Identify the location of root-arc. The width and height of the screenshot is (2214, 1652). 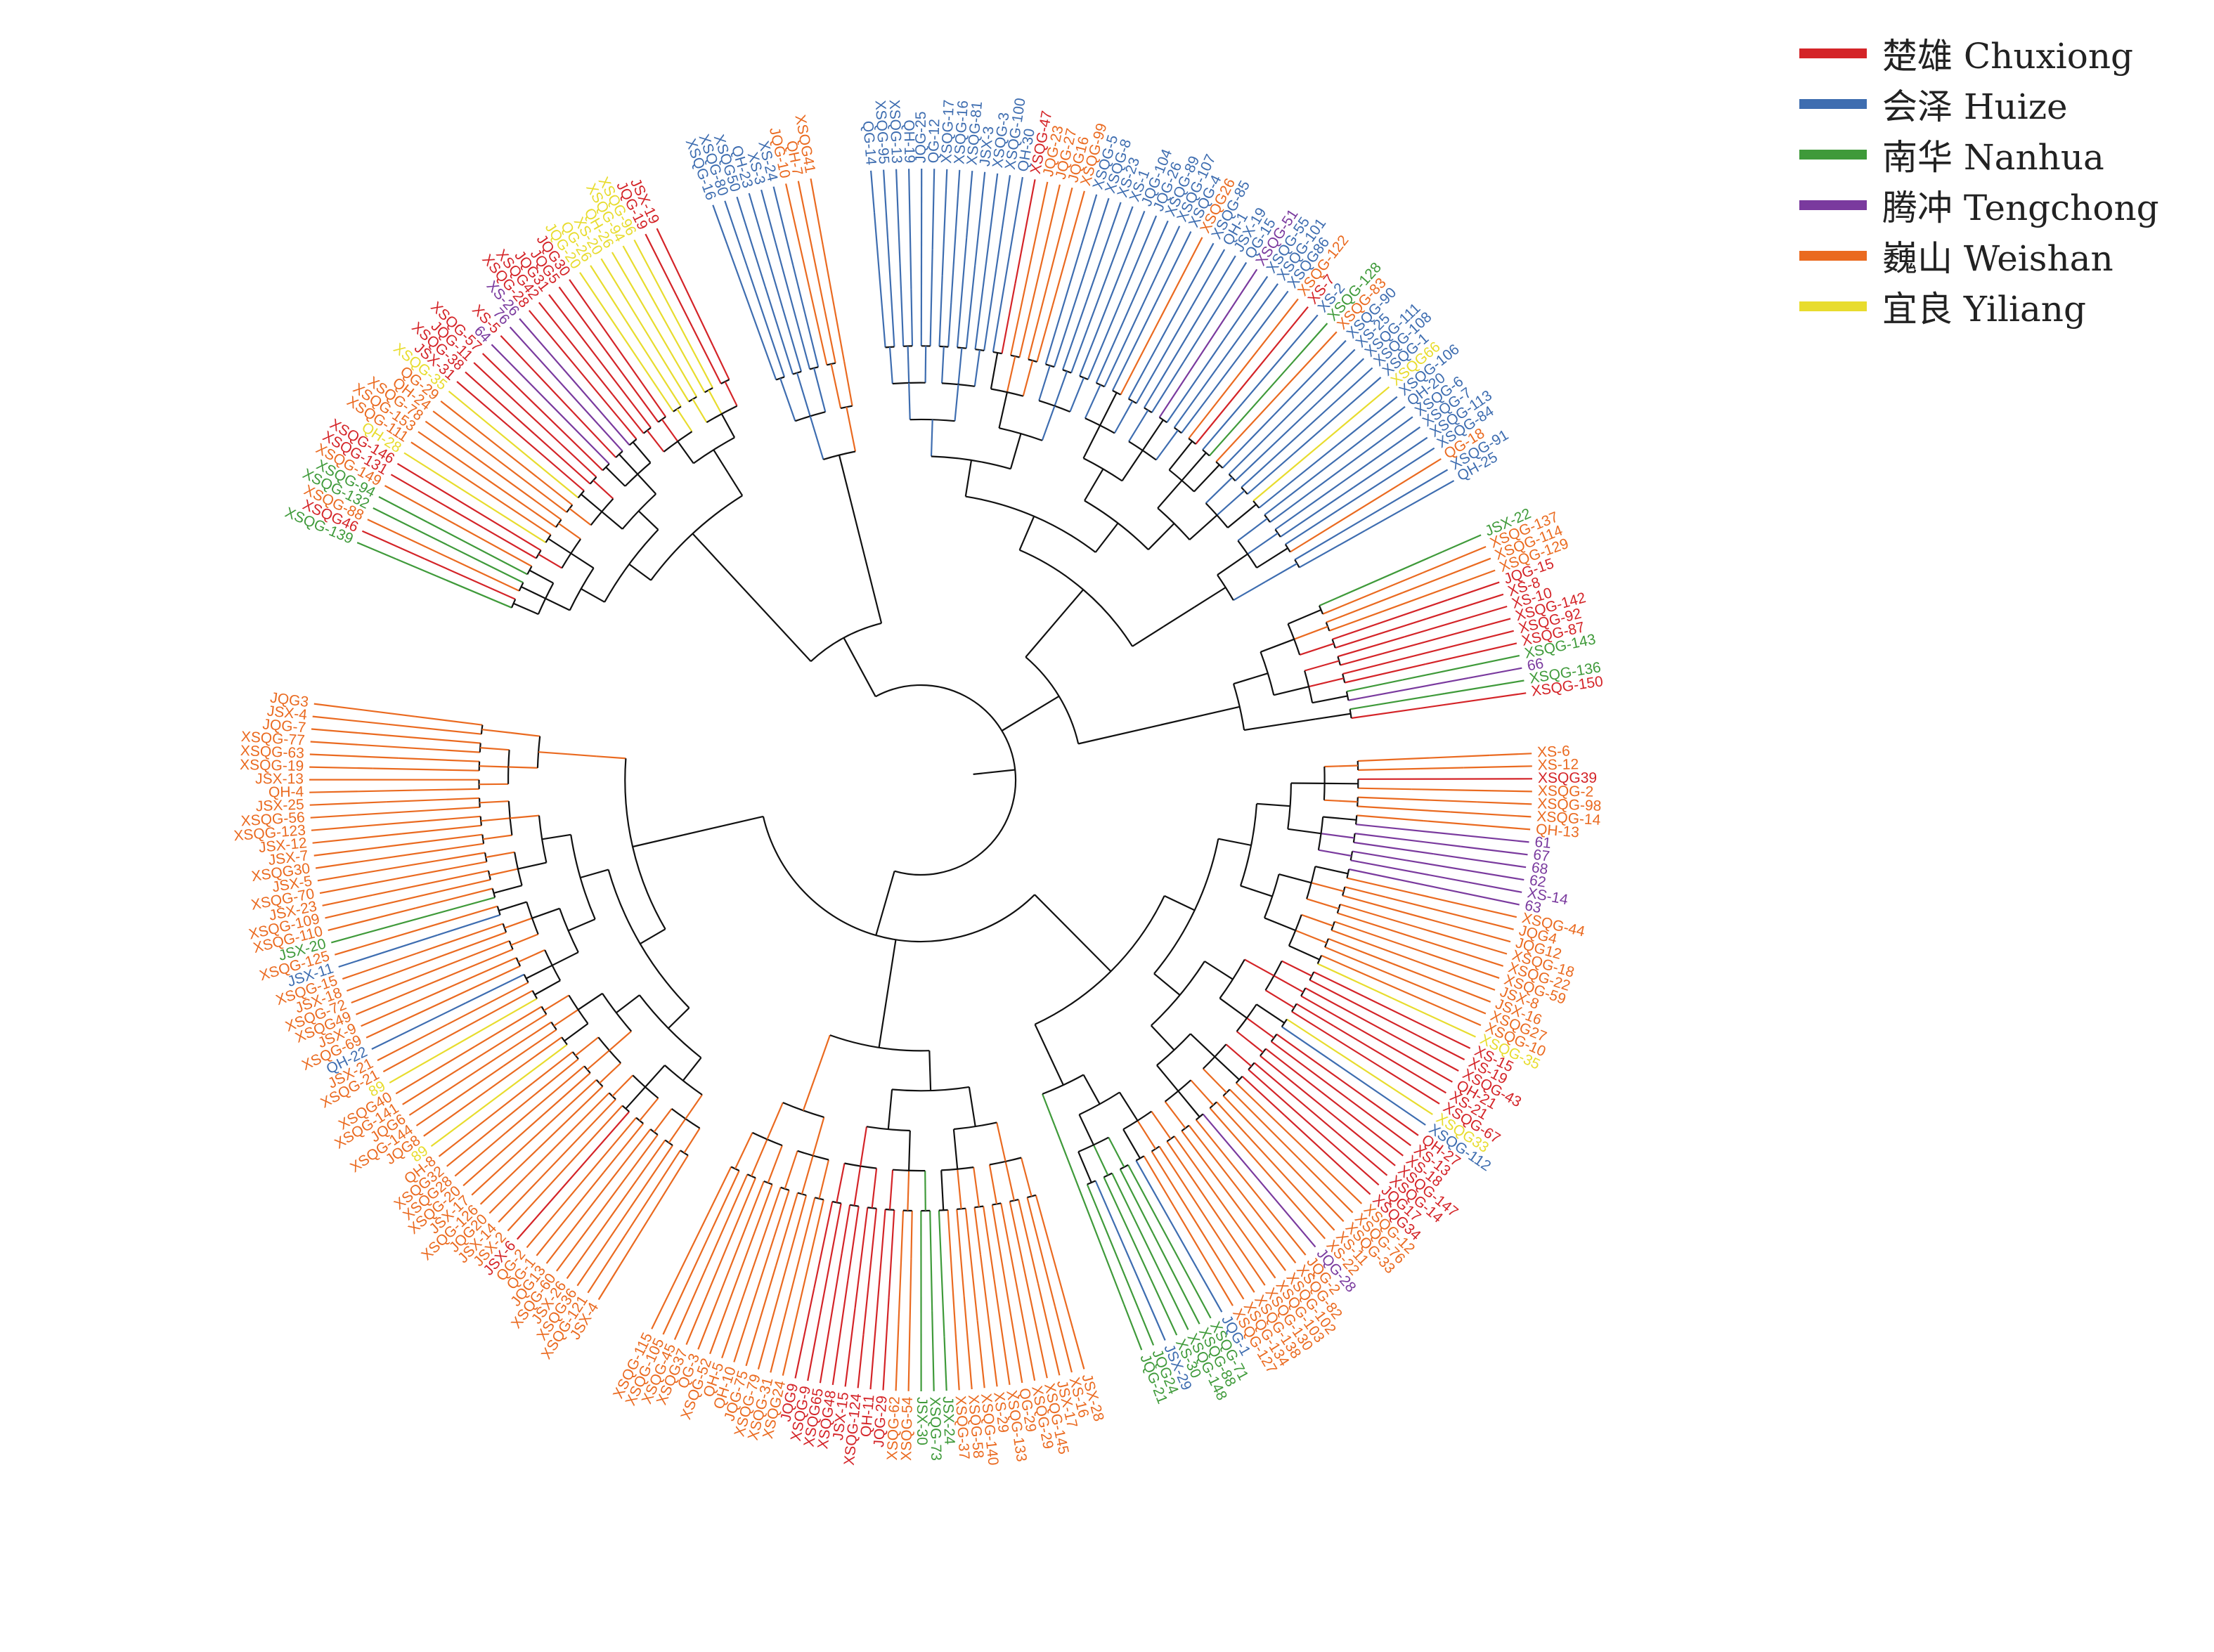
(946, 780).